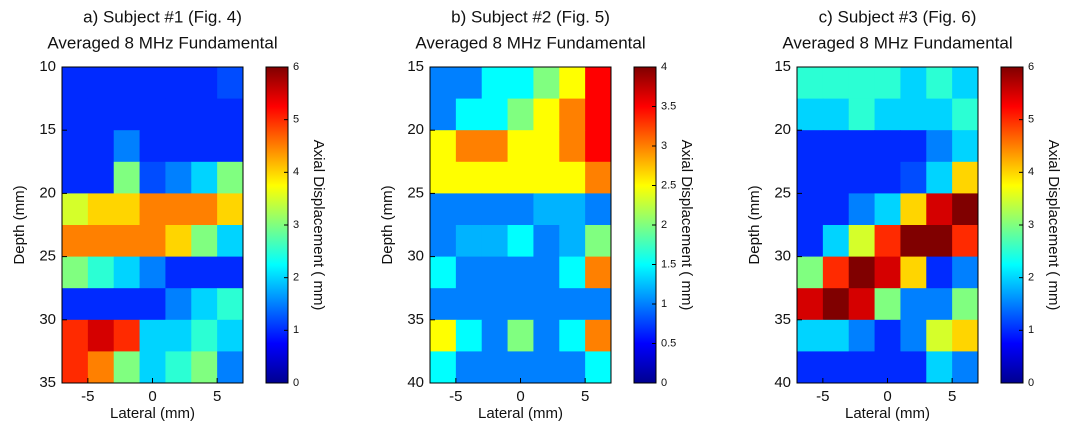 This screenshot has width=1083, height=433. What do you see at coordinates (754, 224) in the screenshot?
I see `y-axis-label: Depth (mm)` at bounding box center [754, 224].